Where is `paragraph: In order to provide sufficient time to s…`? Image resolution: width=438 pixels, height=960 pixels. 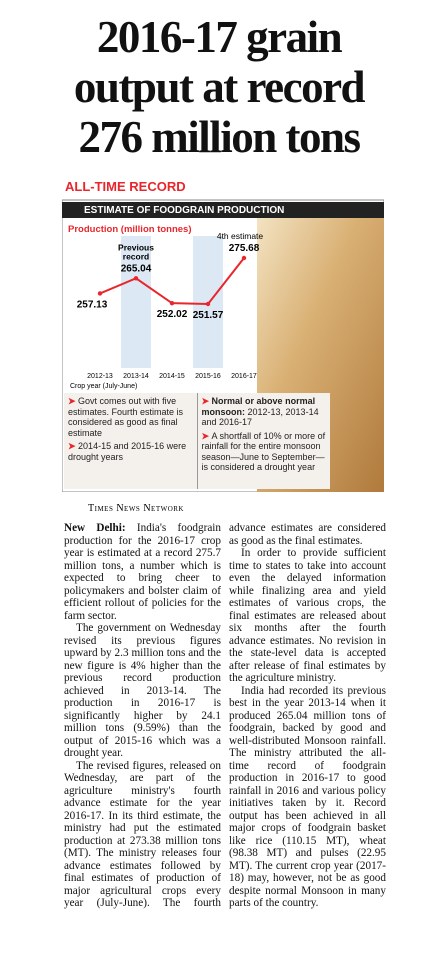
paragraph: In order to provide sufficient time to s… is located at coordinates (307, 616).